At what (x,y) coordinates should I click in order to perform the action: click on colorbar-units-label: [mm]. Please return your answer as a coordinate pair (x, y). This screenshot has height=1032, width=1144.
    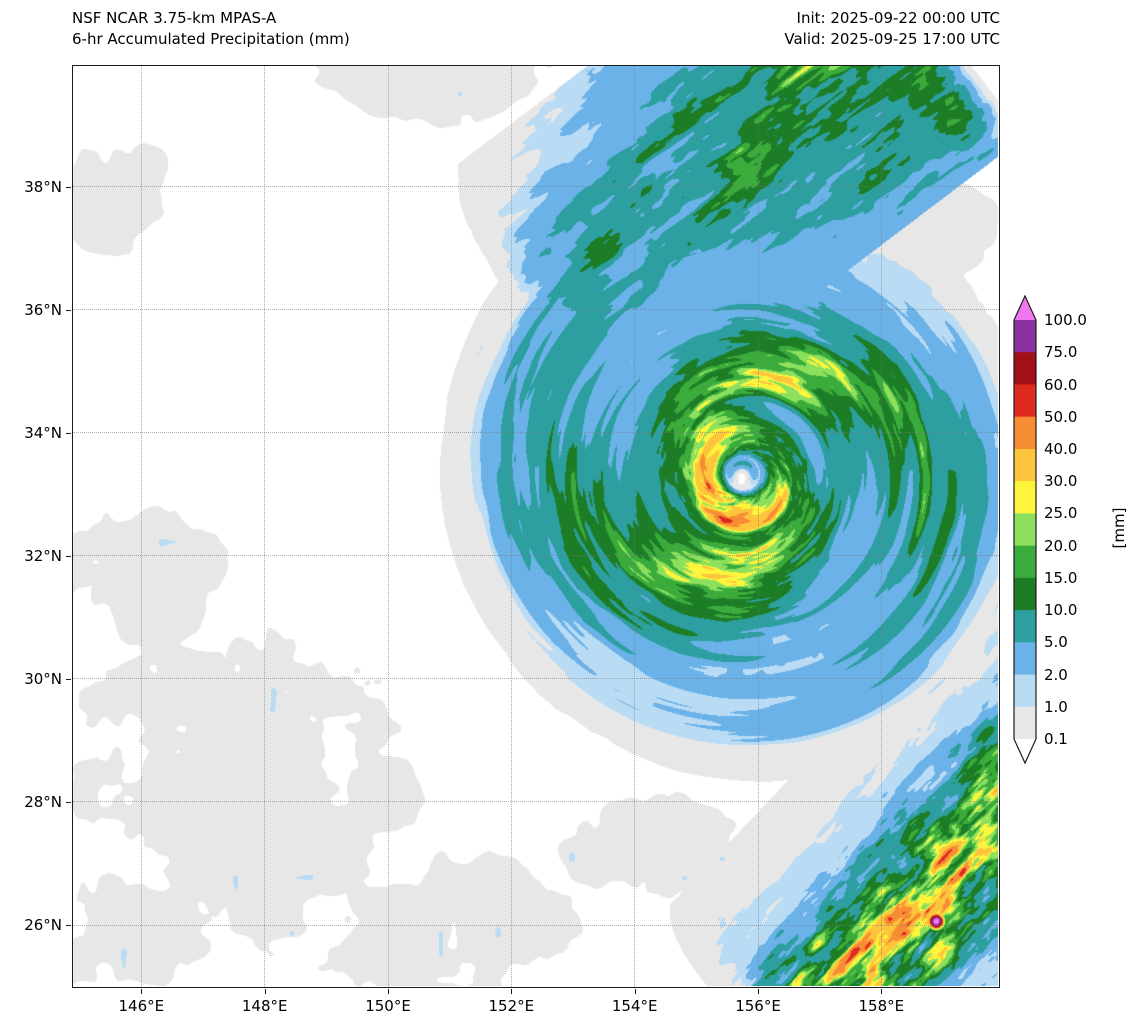
    Looking at the image, I should click on (1119, 528).